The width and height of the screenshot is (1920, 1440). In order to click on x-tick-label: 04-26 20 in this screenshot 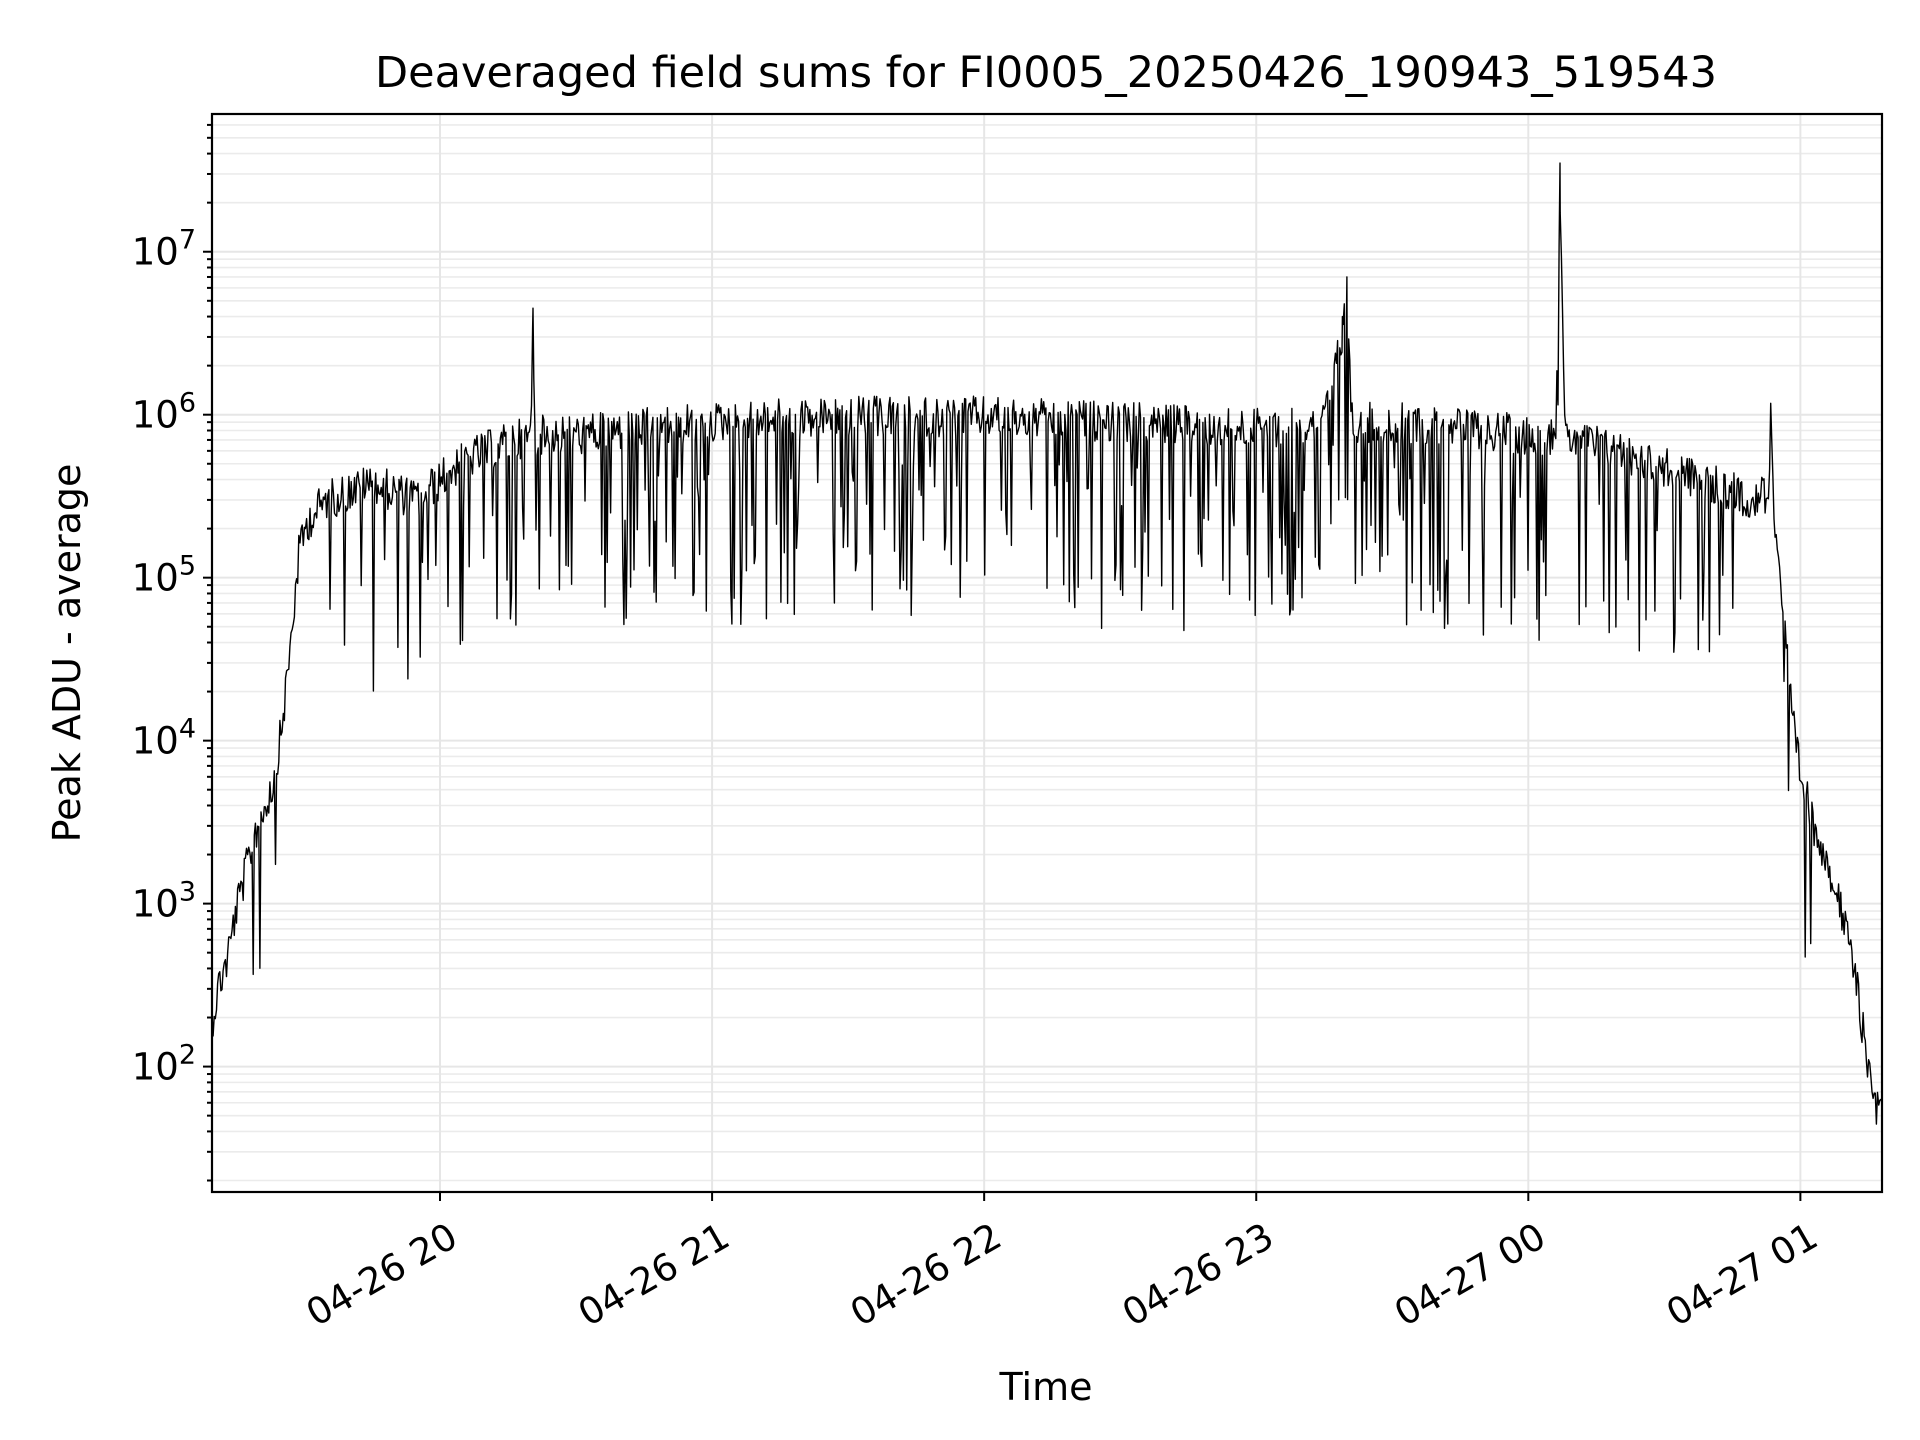, I will do `click(382, 1275)`.